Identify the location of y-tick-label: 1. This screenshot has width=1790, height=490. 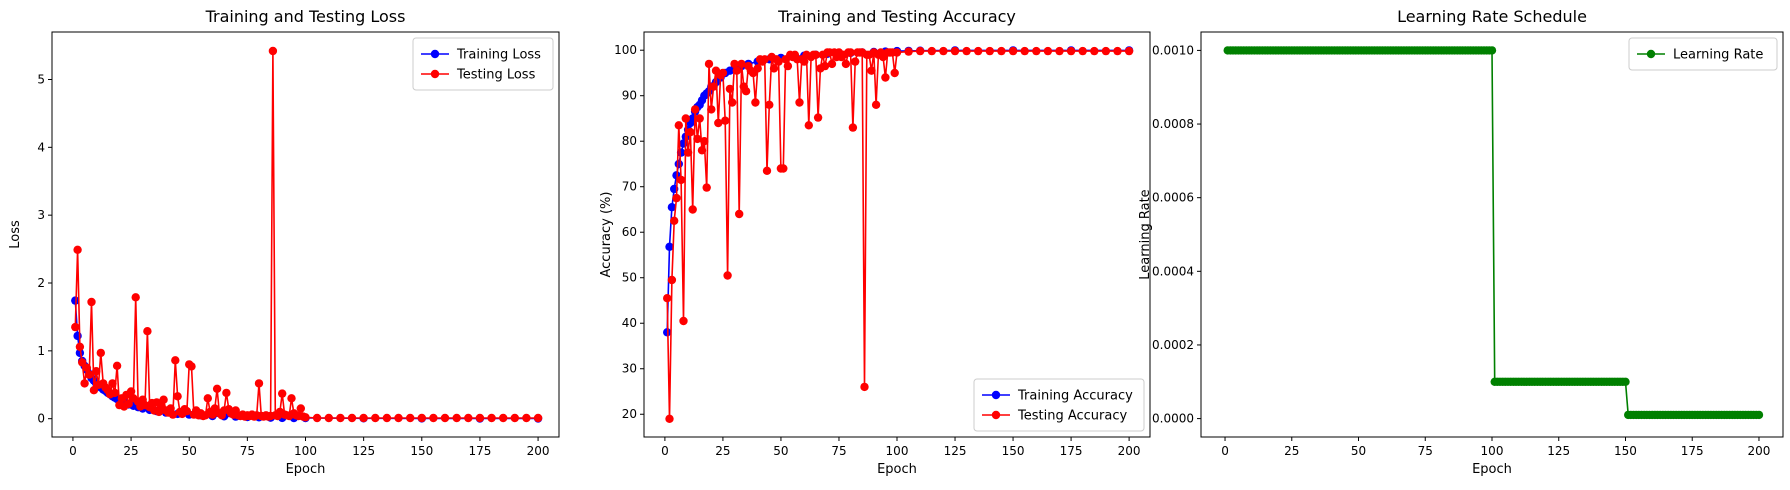
(41, 351).